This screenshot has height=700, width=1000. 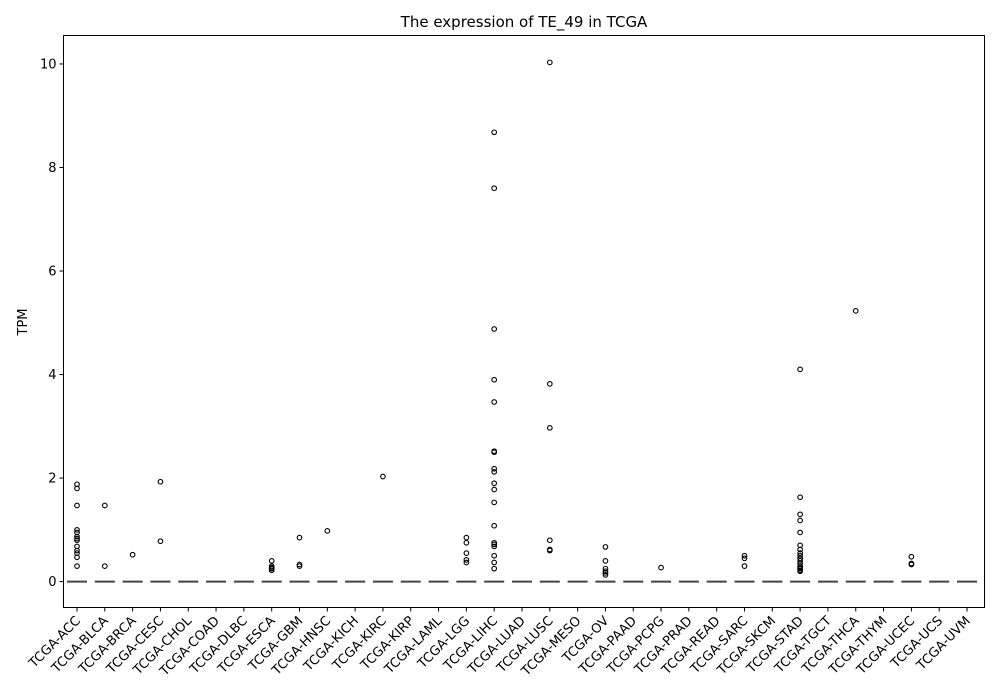 I want to click on y-axis-label: TPM, so click(x=23, y=323).